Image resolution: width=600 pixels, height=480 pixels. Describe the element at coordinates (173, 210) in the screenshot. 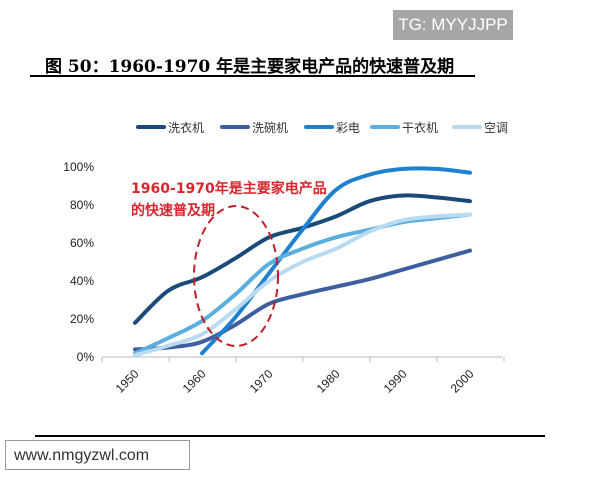

I see `annotation-text: 的快速普及期` at that location.